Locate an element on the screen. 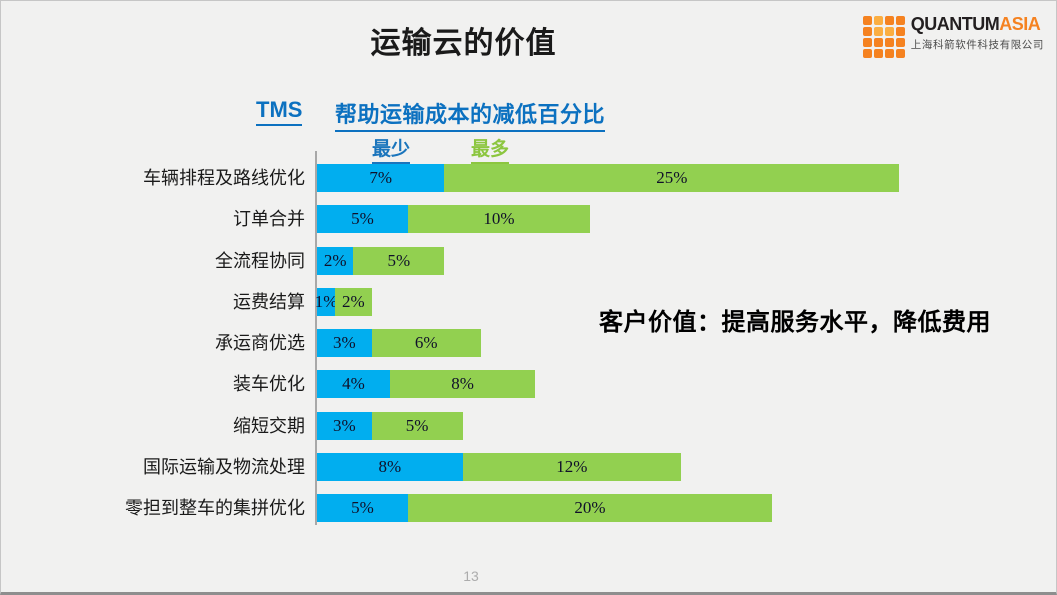 This screenshot has width=1057, height=595. category-label: 运费结算 is located at coordinates (269, 301).